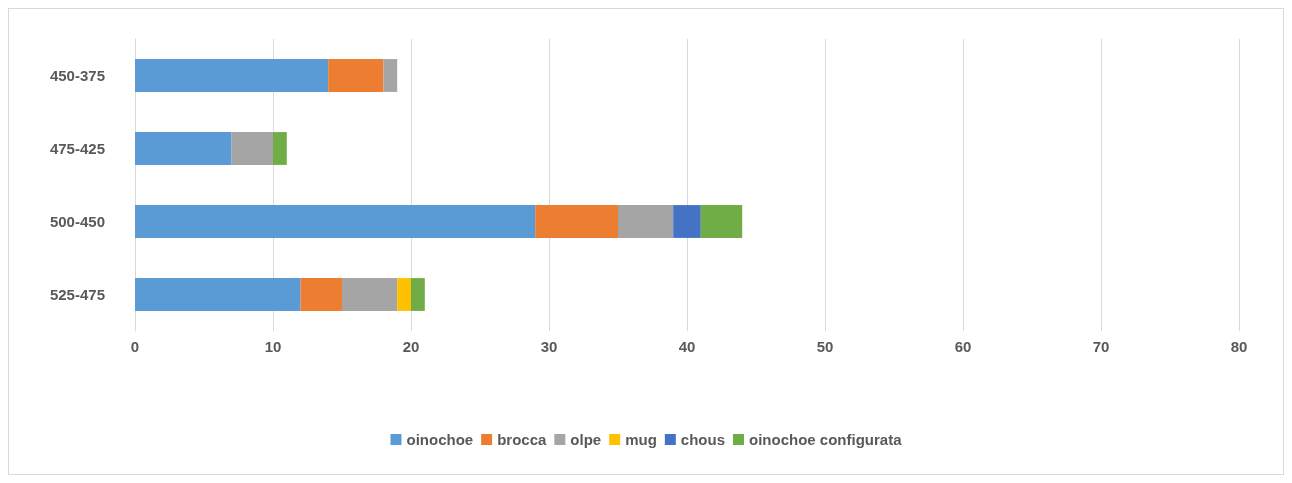 The height and width of the screenshot is (483, 1292). I want to click on y-tick-label: 500-450, so click(77, 221).